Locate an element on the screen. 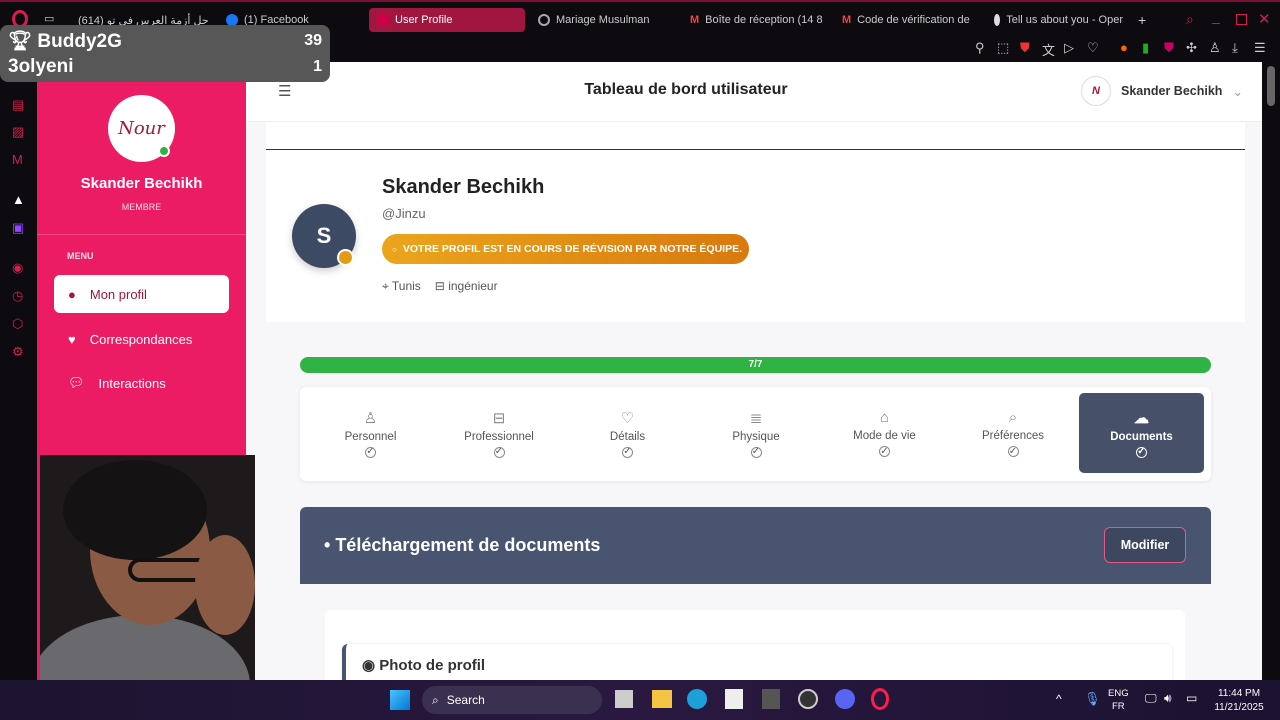 The image size is (1280, 720). minimize-button: _ is located at coordinates (1216, 16).